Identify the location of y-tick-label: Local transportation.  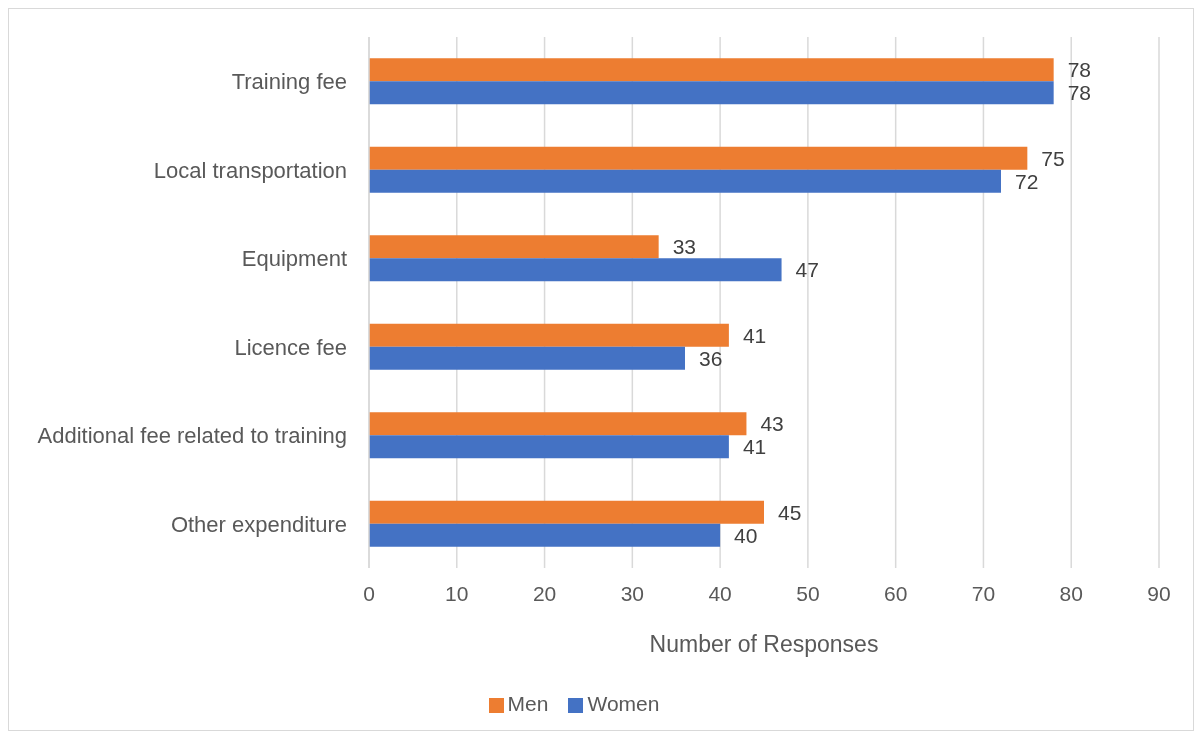
(250, 170).